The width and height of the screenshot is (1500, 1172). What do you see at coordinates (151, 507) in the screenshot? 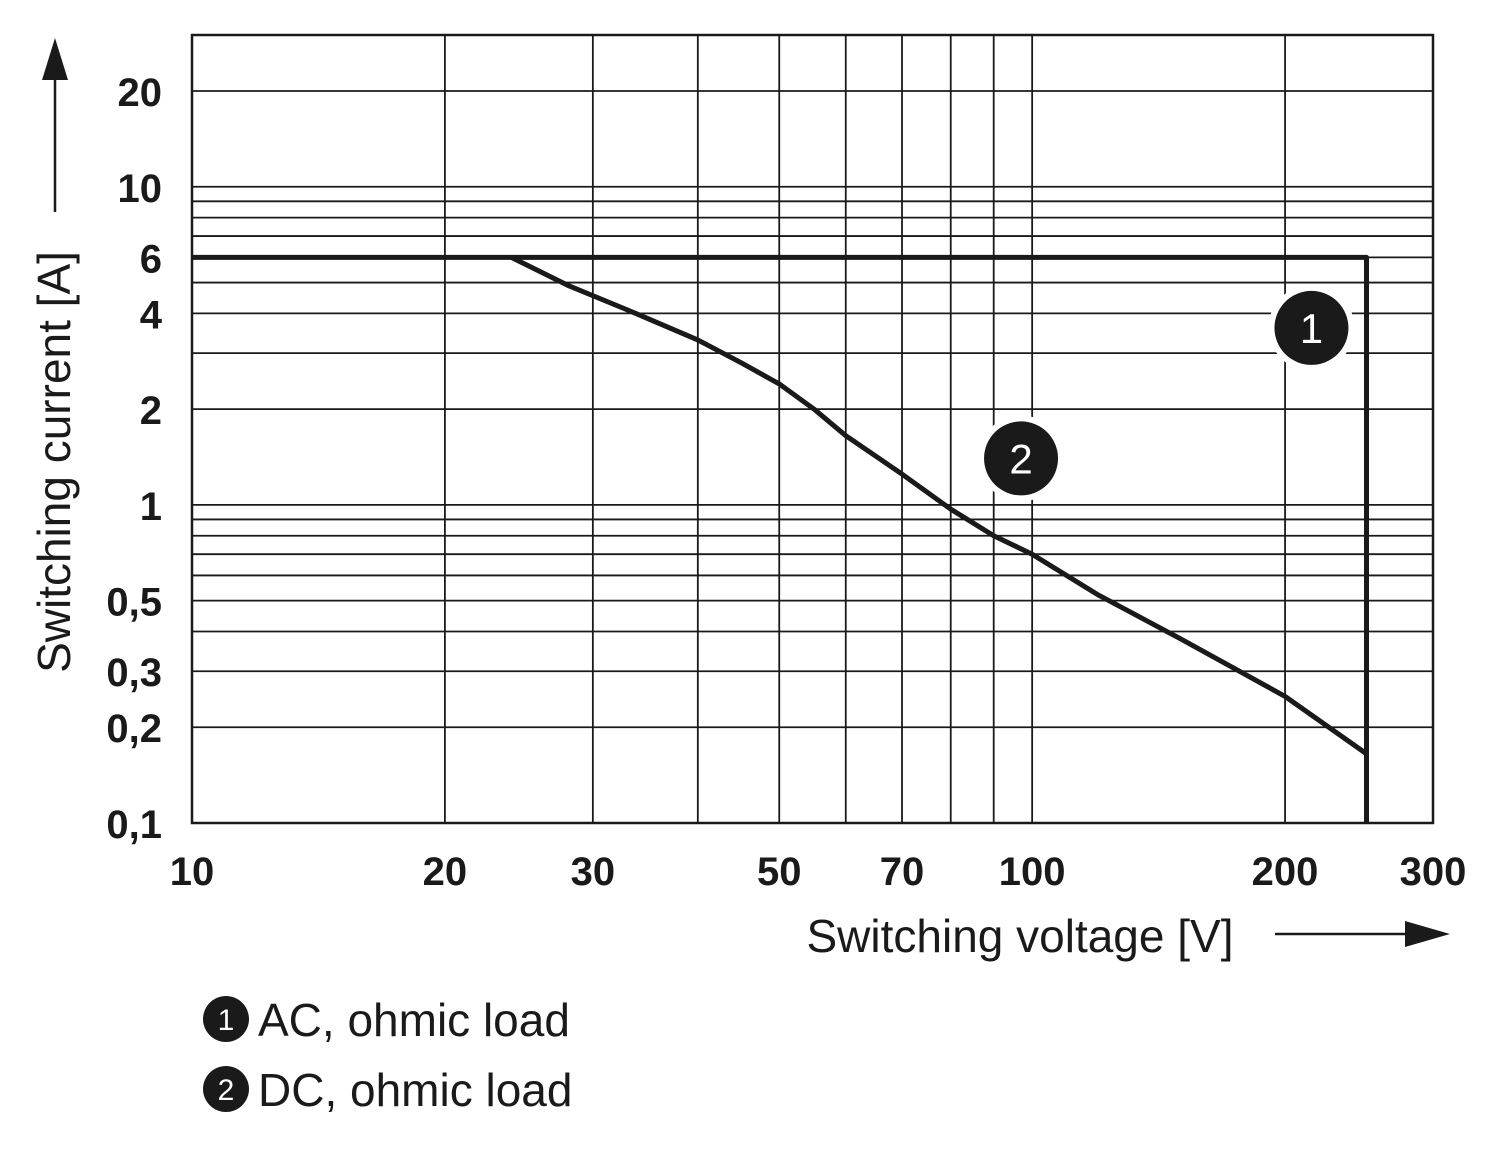
I see `y-tick-label: 1` at bounding box center [151, 507].